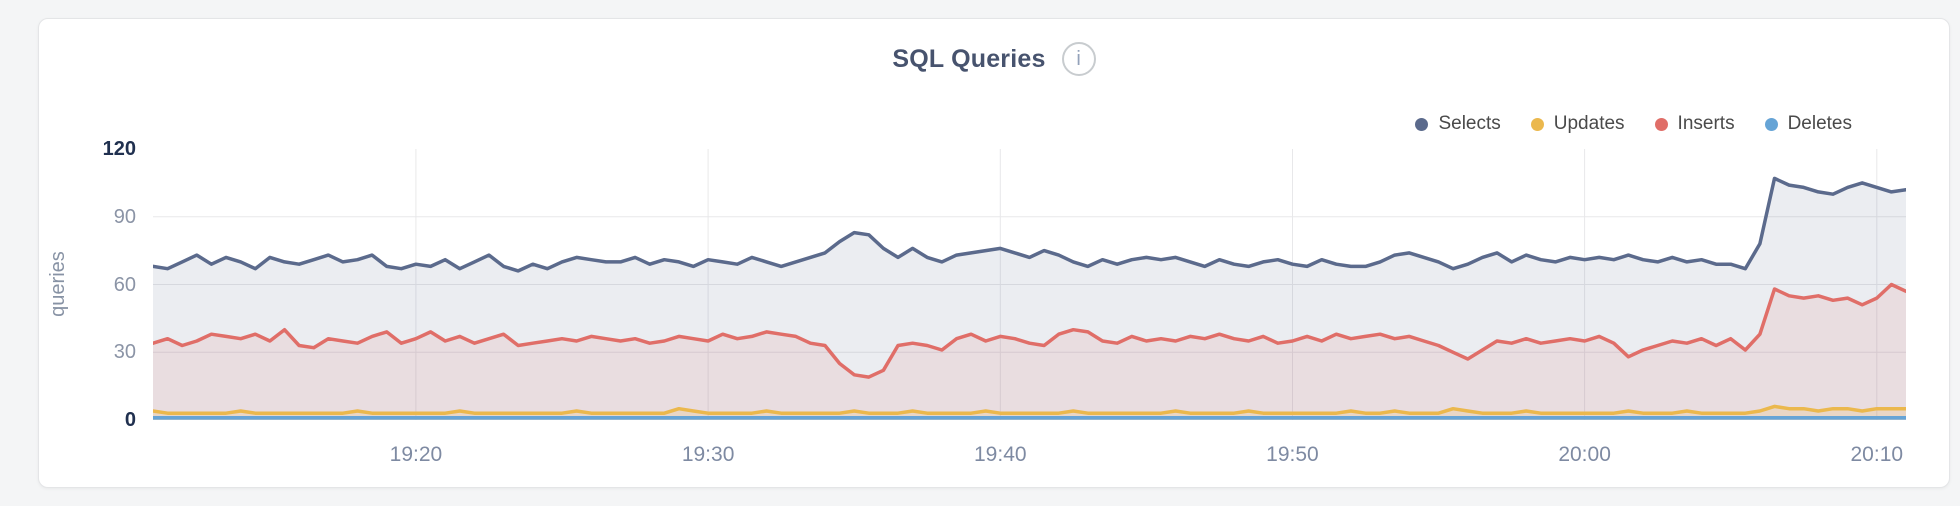  I want to click on legend-label-updates: Updates, so click(1589, 123).